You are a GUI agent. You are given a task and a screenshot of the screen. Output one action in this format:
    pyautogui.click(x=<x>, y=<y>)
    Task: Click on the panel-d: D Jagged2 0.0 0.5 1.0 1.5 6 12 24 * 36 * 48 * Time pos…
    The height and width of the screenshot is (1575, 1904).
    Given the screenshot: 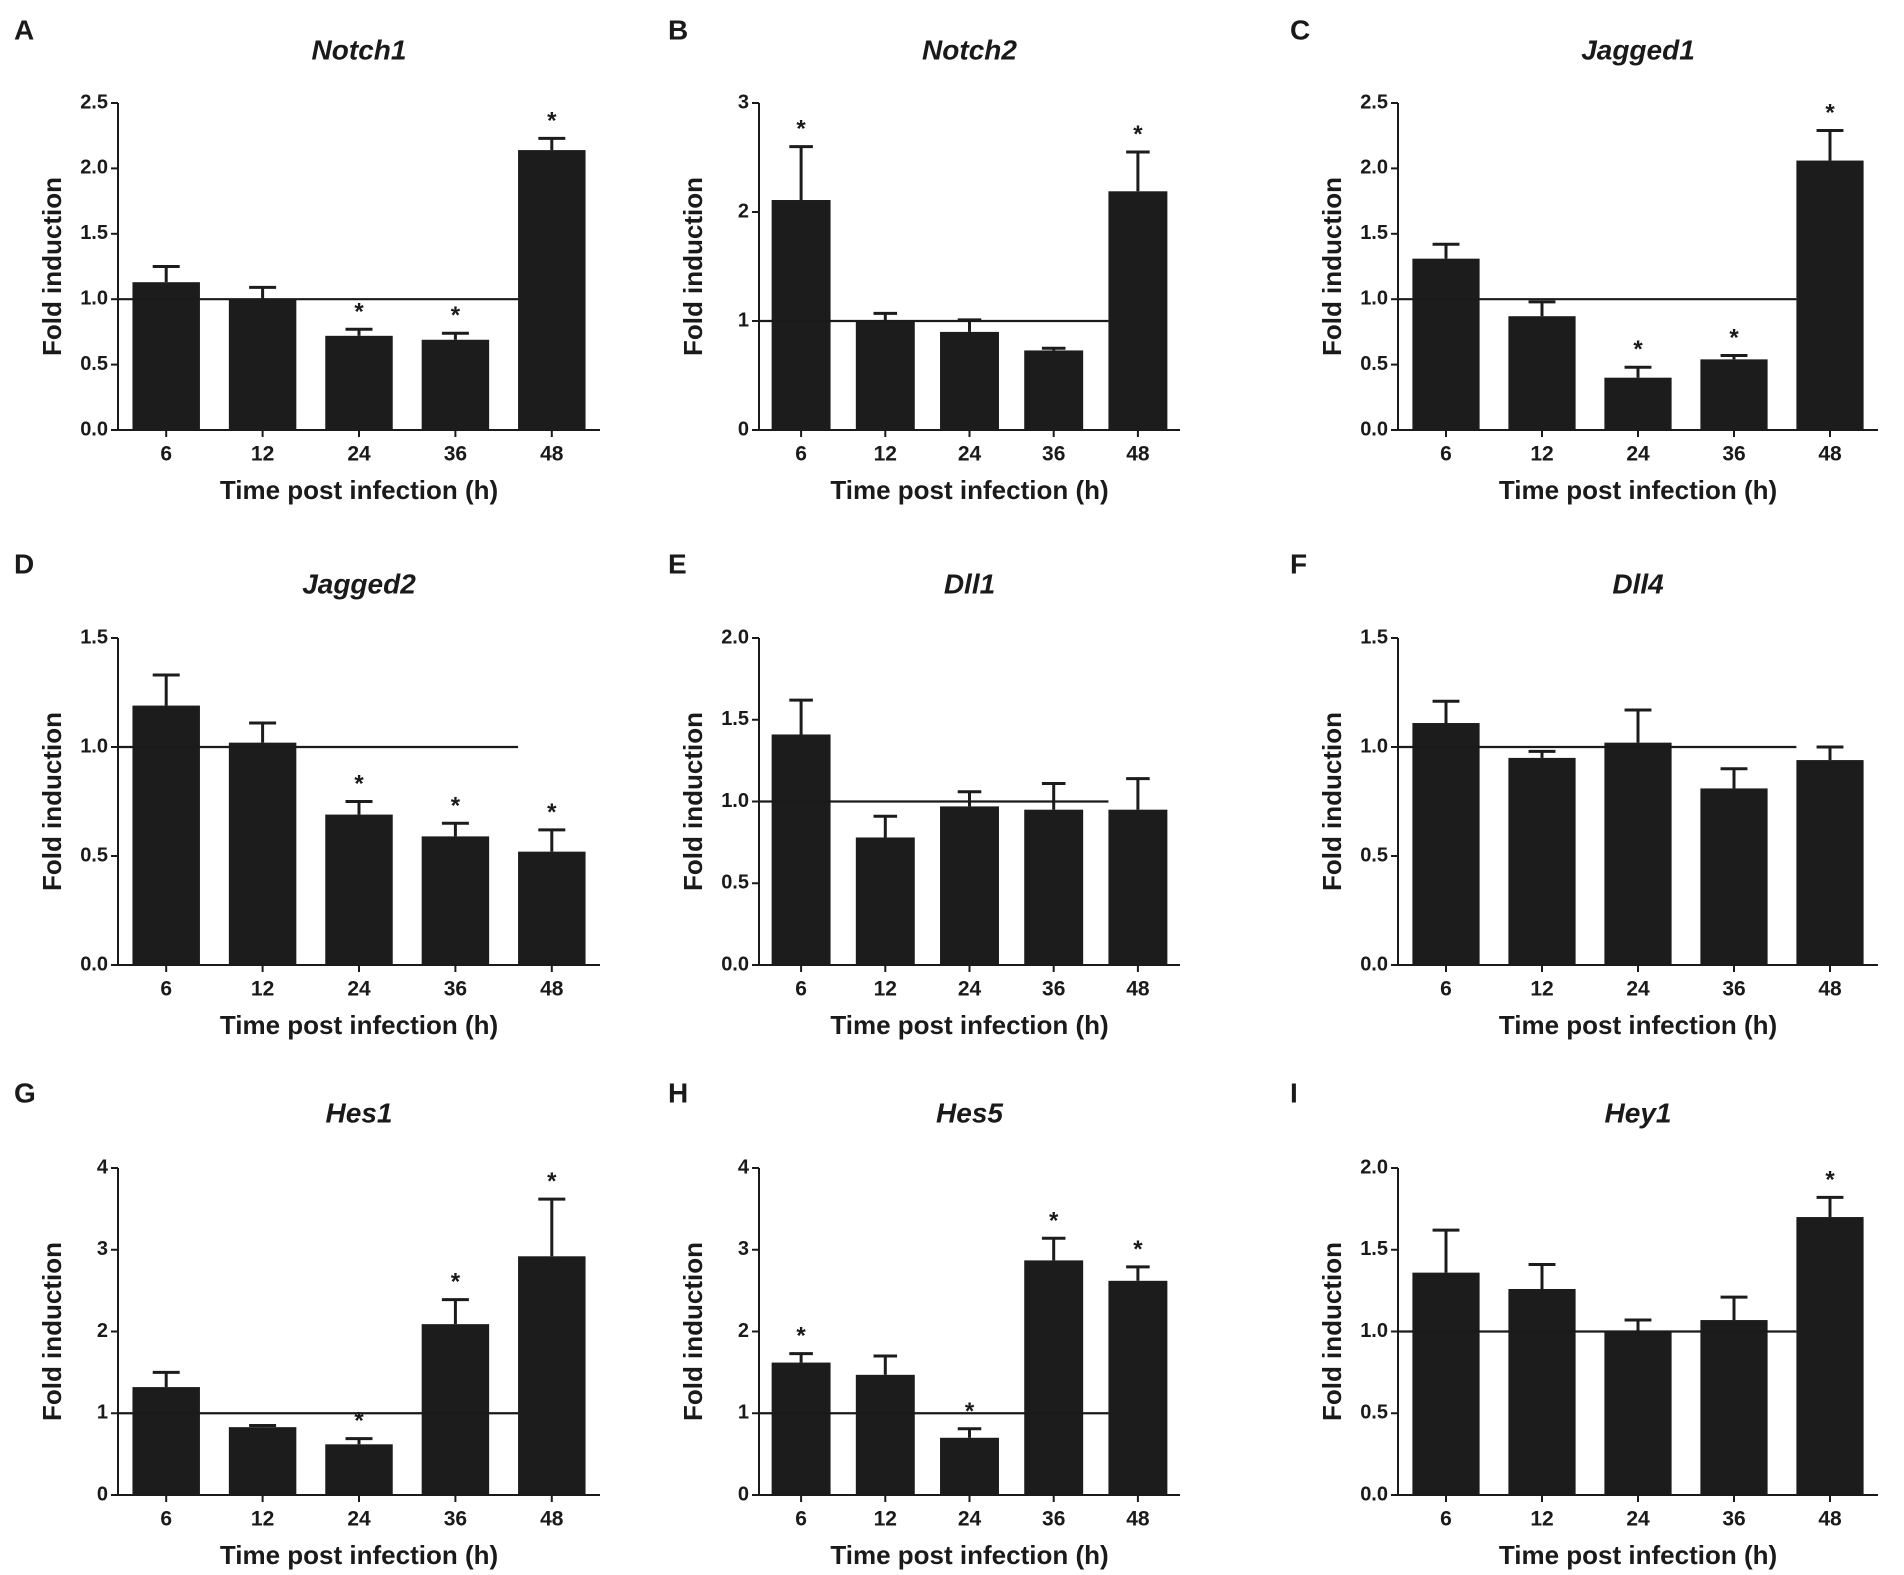 What is the action you would take?
    pyautogui.click(x=307, y=794)
    